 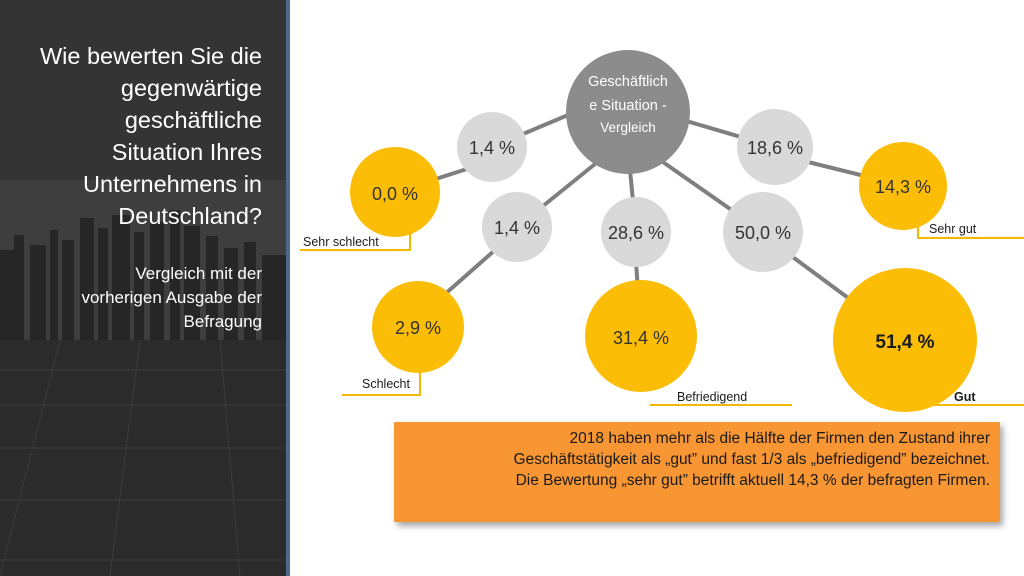 What do you see at coordinates (386, 384) in the screenshot?
I see `category-label-schlecht: Schlecht` at bounding box center [386, 384].